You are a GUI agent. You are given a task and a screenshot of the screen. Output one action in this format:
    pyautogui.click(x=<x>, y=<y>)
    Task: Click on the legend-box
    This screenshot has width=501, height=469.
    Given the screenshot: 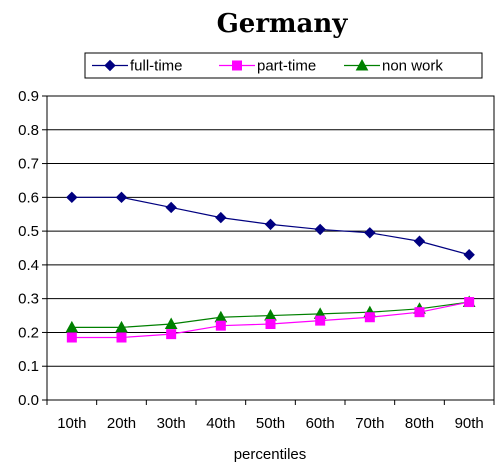 What is the action you would take?
    pyautogui.click(x=283, y=65)
    